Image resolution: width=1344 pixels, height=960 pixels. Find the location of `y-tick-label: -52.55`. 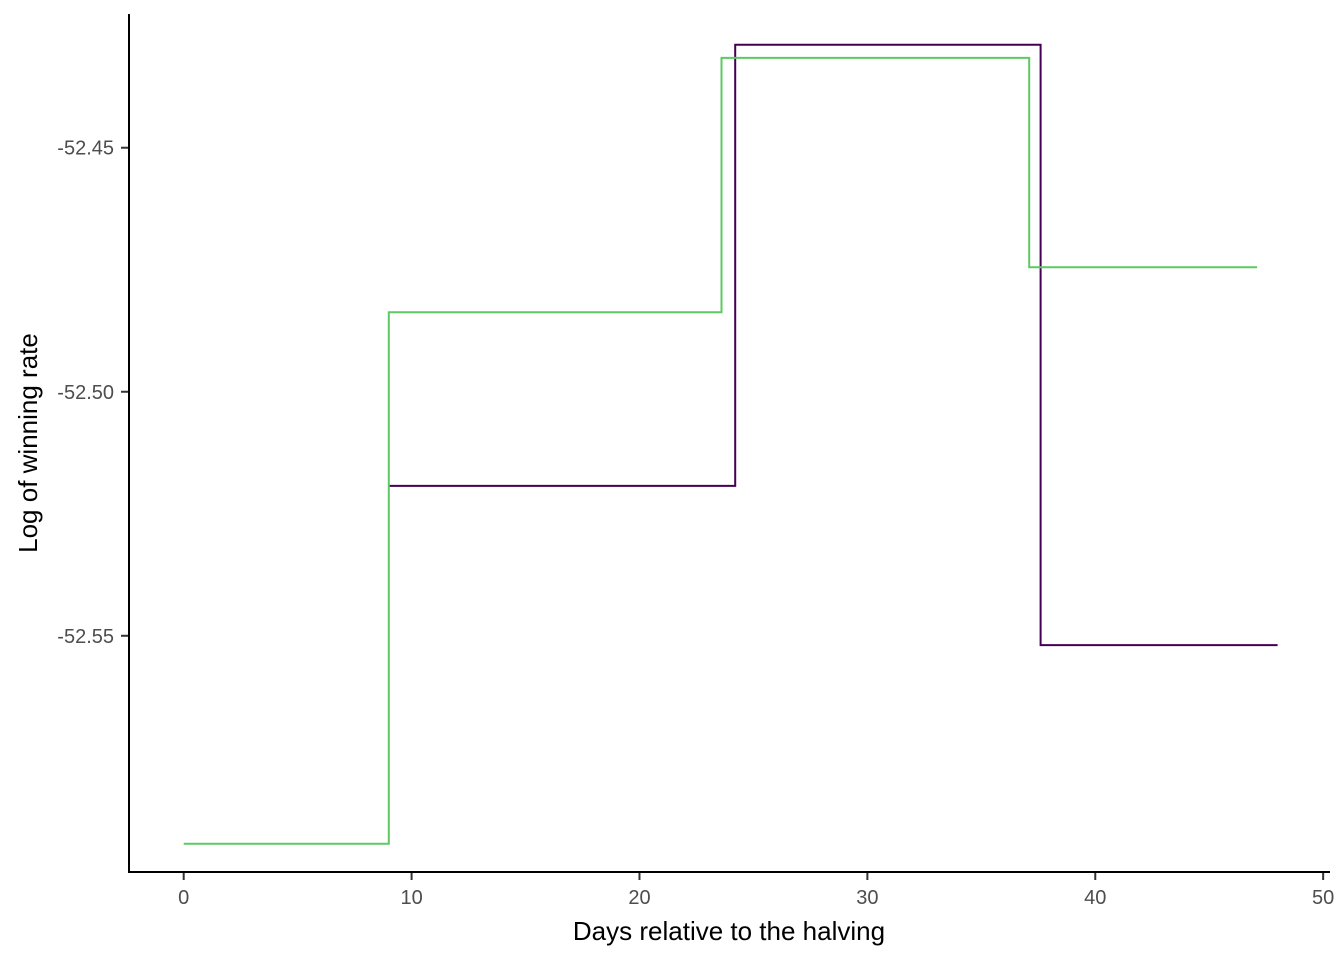

y-tick-label: -52.55 is located at coordinates (85, 637).